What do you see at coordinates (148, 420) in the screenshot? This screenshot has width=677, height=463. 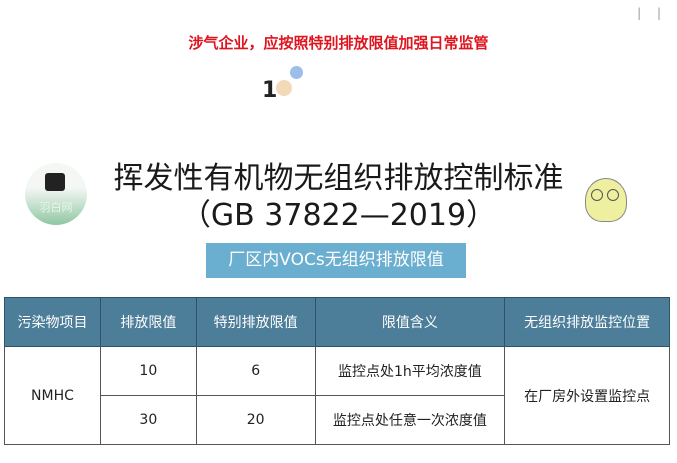 I see `limit-cell: 30` at bounding box center [148, 420].